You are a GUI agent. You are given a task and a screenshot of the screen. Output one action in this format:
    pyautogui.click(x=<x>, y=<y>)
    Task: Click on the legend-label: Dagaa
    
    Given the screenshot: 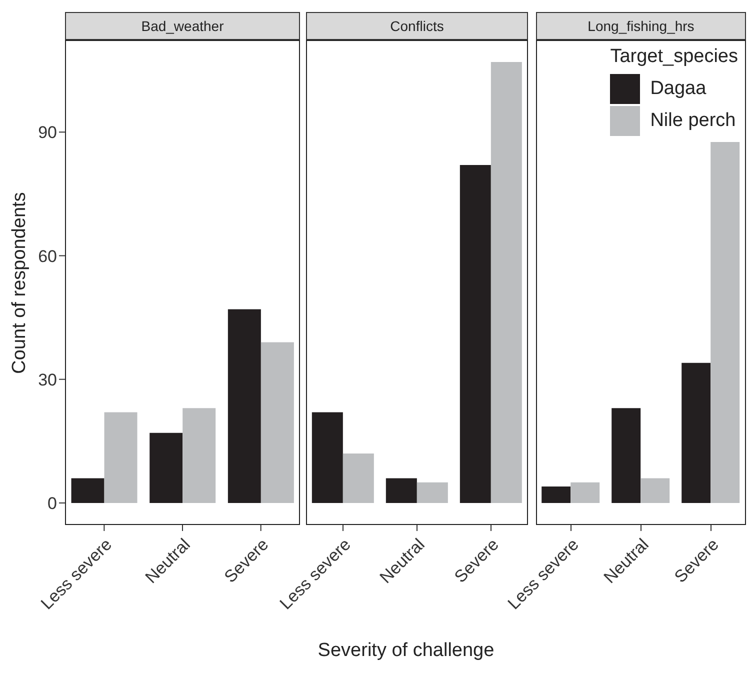 What is the action you would take?
    pyautogui.click(x=678, y=89)
    